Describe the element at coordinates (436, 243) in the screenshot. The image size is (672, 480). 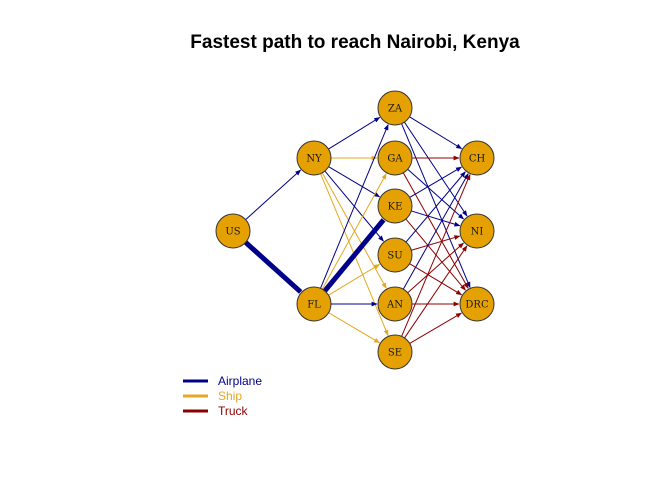
I see `edge-su-ni` at that location.